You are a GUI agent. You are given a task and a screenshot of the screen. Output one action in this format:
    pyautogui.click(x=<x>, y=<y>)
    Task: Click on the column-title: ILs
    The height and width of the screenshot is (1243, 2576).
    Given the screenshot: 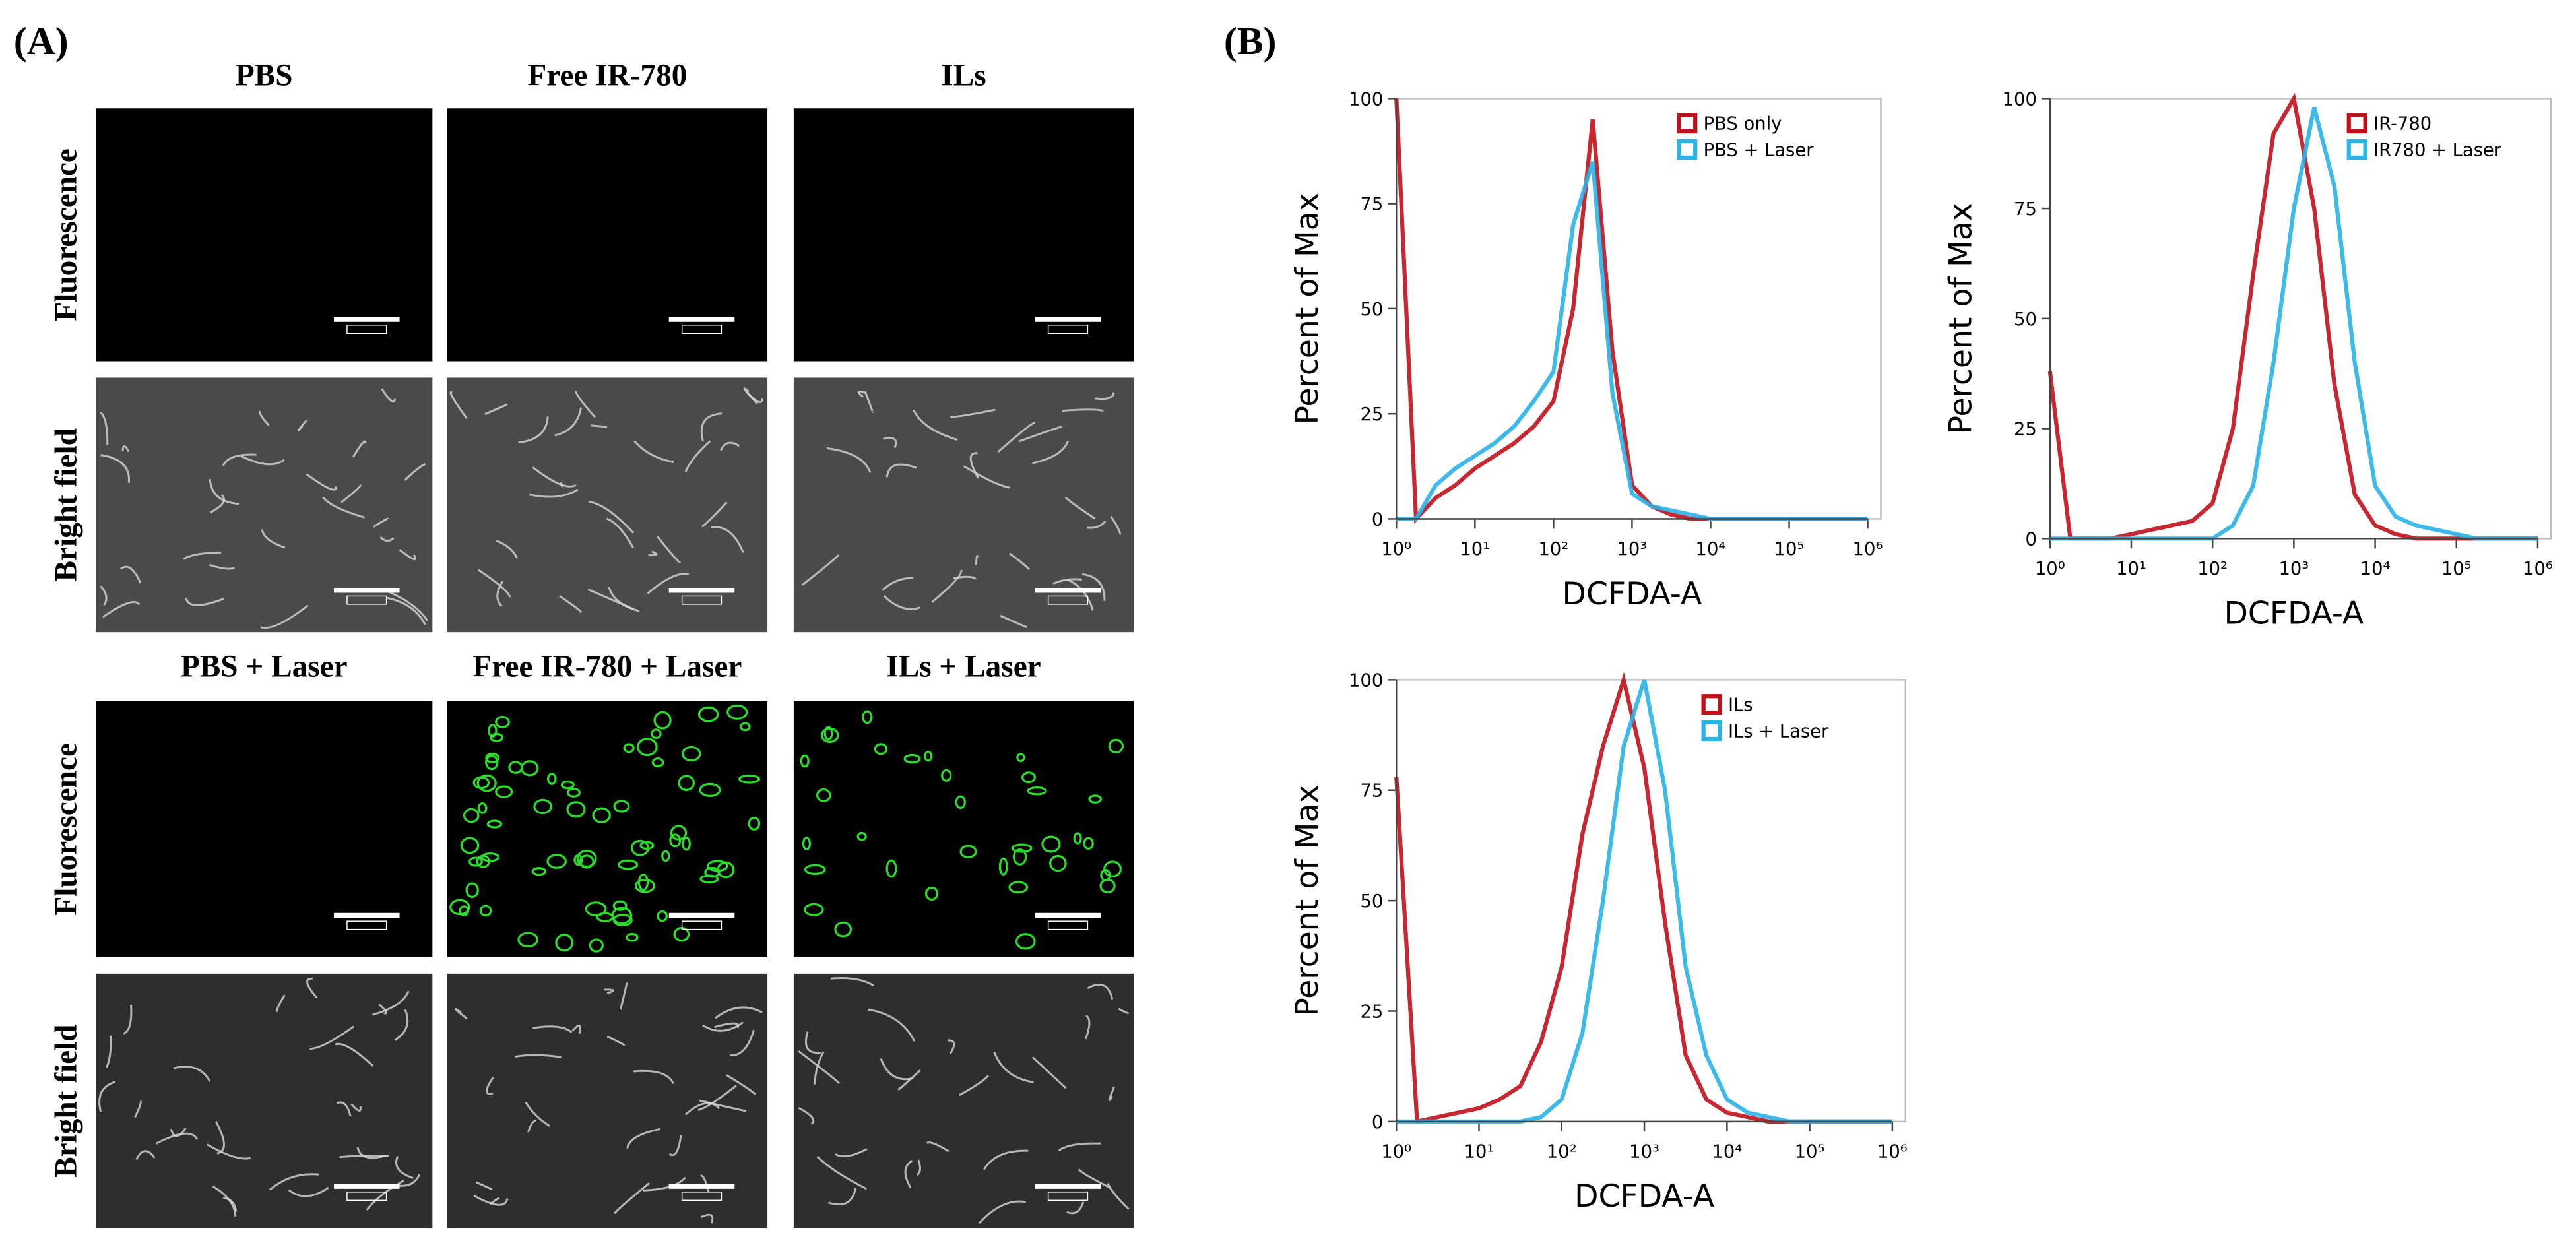 What is the action you would take?
    pyautogui.click(x=963, y=75)
    